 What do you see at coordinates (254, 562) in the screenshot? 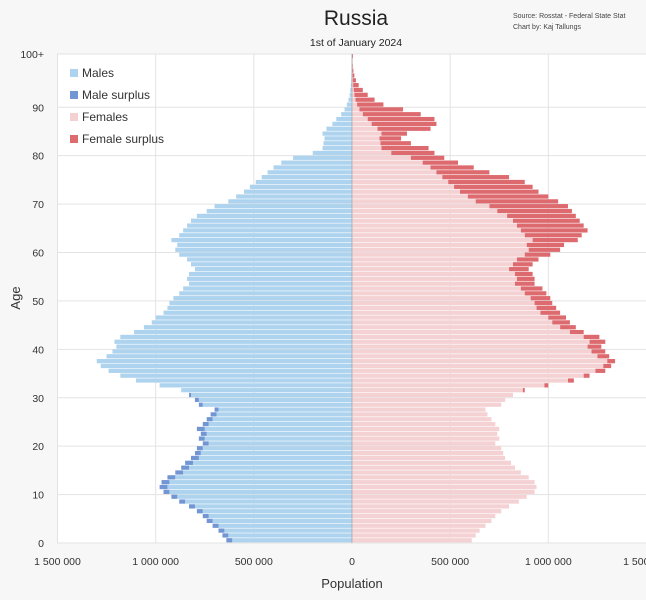
I see `x-tick-label: 500 000` at bounding box center [254, 562].